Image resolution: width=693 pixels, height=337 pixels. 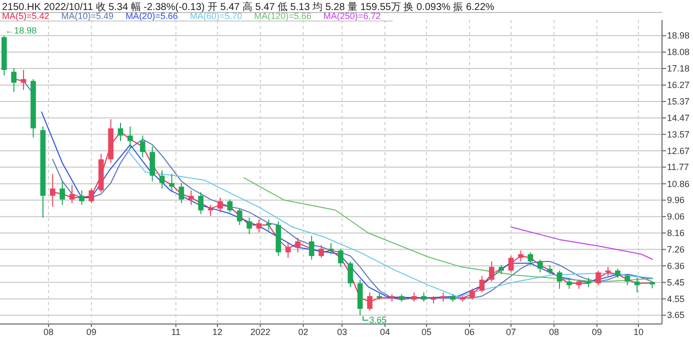 I want to click on y-tick-label: 7.26, so click(x=676, y=249).